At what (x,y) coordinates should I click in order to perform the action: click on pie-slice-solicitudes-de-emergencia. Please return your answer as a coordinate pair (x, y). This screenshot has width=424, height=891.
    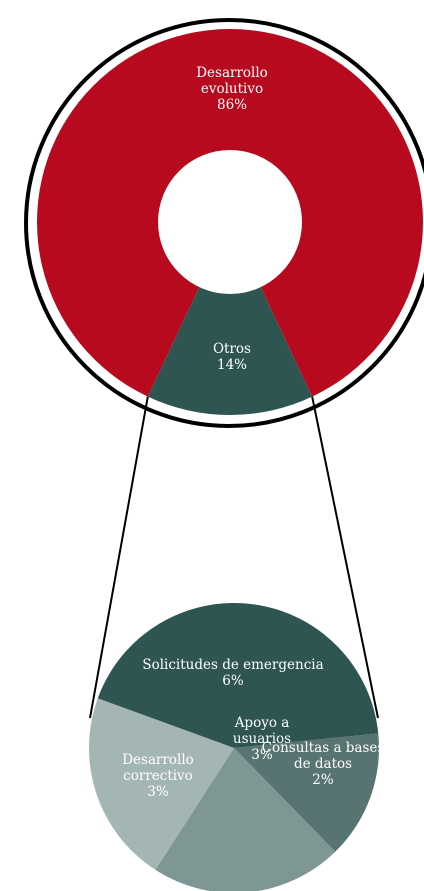
    Looking at the image, I should click on (238, 675).